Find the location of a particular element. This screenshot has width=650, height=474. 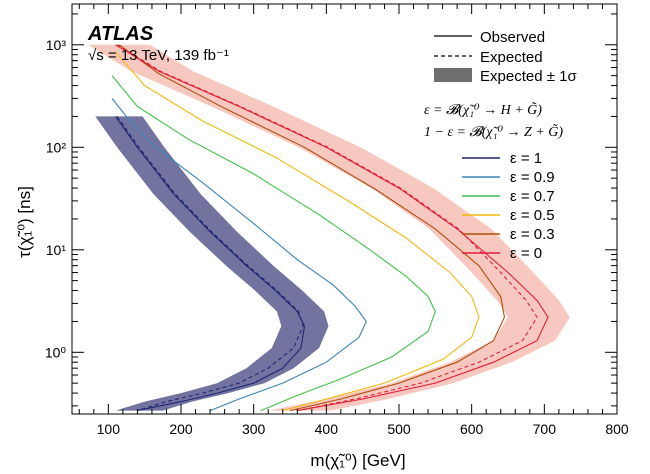

series-legend: ε = 1 ε = 0.9 ε = 0.7 ε = 0.5 ε = 0.3 ε = 0 is located at coordinates (508, 206).